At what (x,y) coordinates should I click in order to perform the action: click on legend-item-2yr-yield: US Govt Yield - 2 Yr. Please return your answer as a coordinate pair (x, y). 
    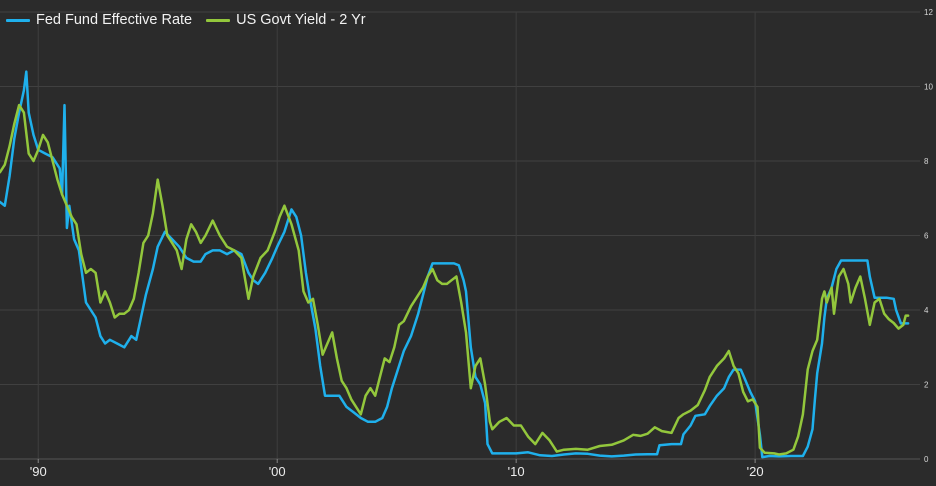
    Looking at the image, I should click on (286, 20).